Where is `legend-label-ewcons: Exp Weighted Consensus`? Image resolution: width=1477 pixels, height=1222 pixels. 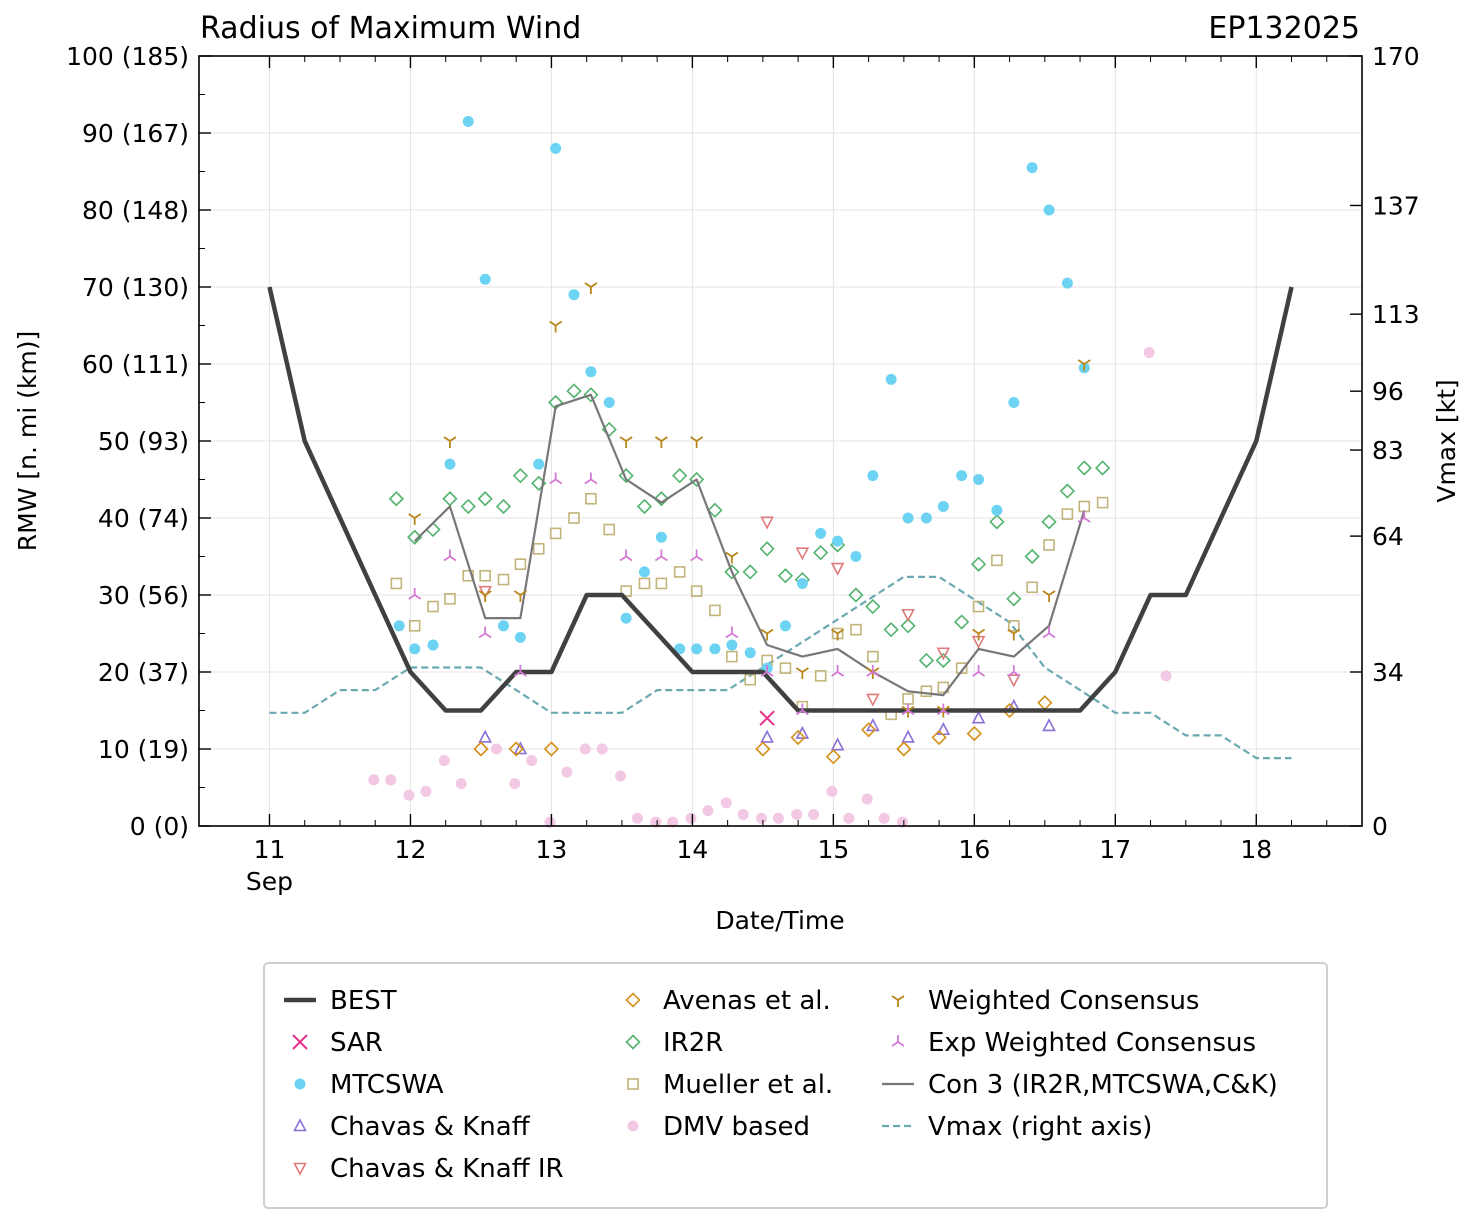 legend-label-ewcons: Exp Weighted Consensus is located at coordinates (1092, 1043).